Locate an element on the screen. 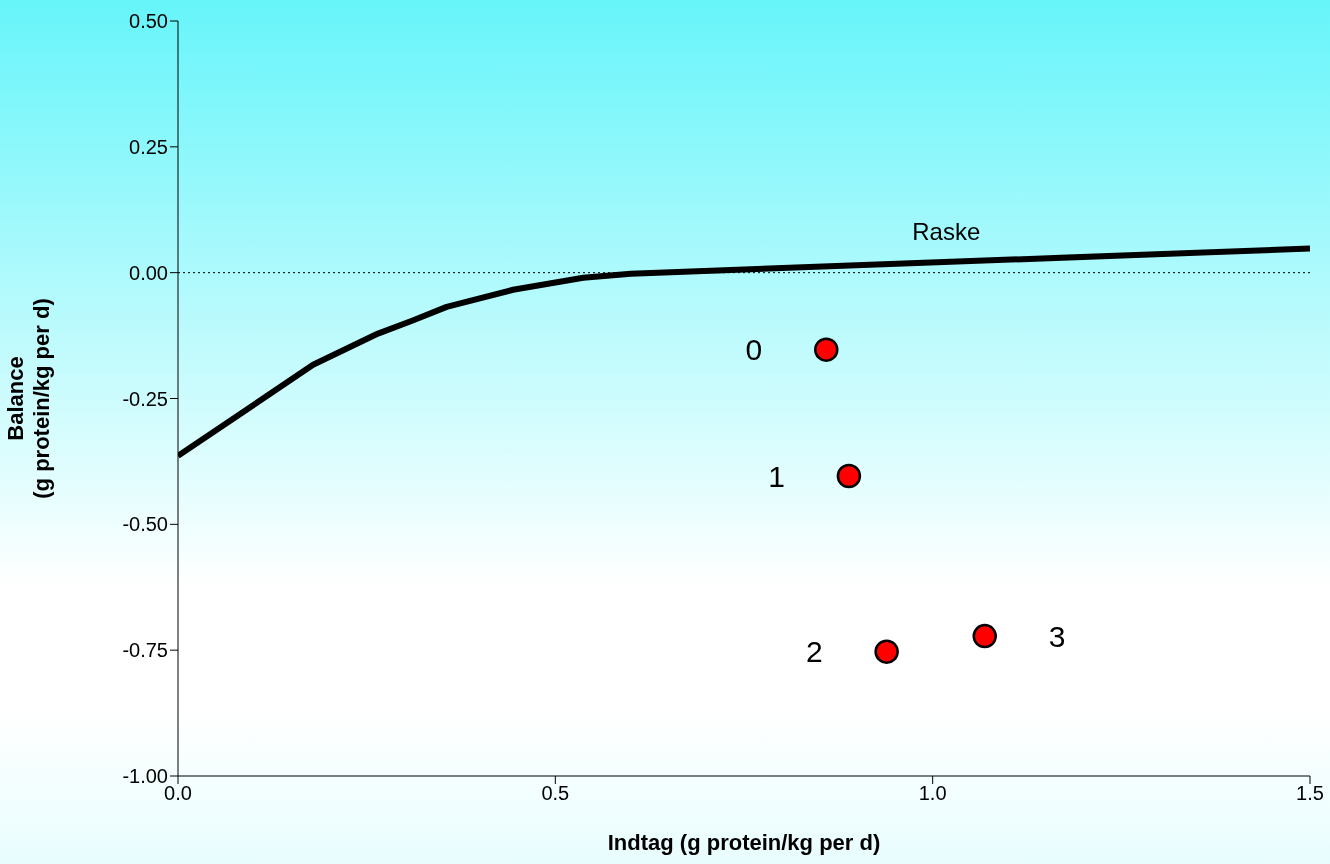 The width and height of the screenshot is (1330, 864). y-tick-label: -0.75 is located at coordinates (145, 650).